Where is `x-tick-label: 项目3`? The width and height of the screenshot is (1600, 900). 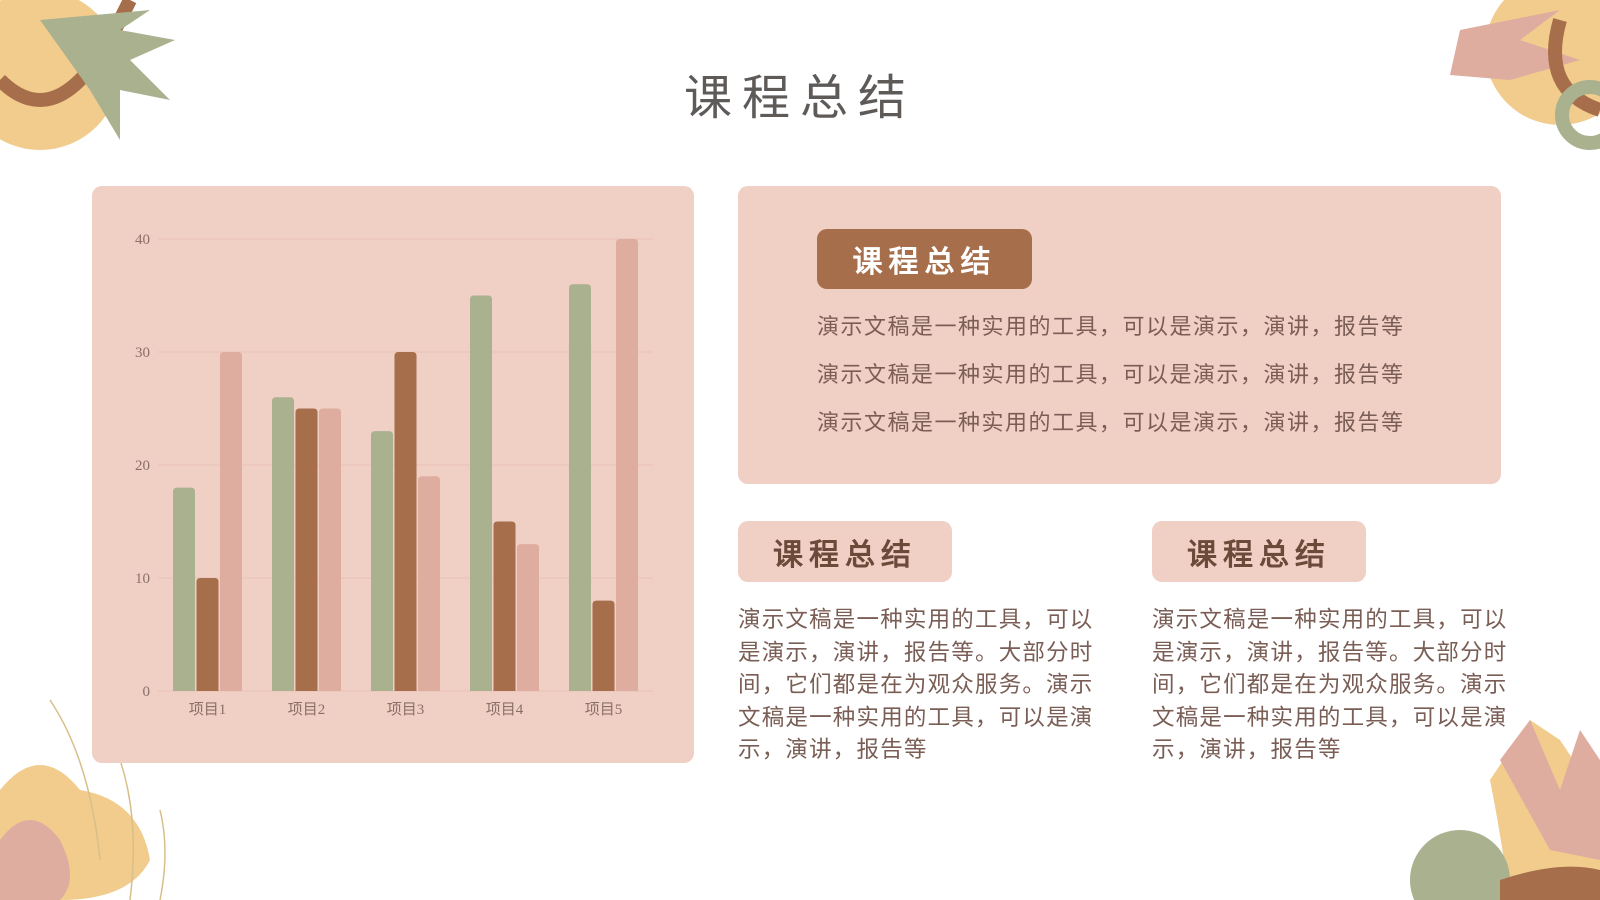 x-tick-label: 项目3 is located at coordinates (406, 709).